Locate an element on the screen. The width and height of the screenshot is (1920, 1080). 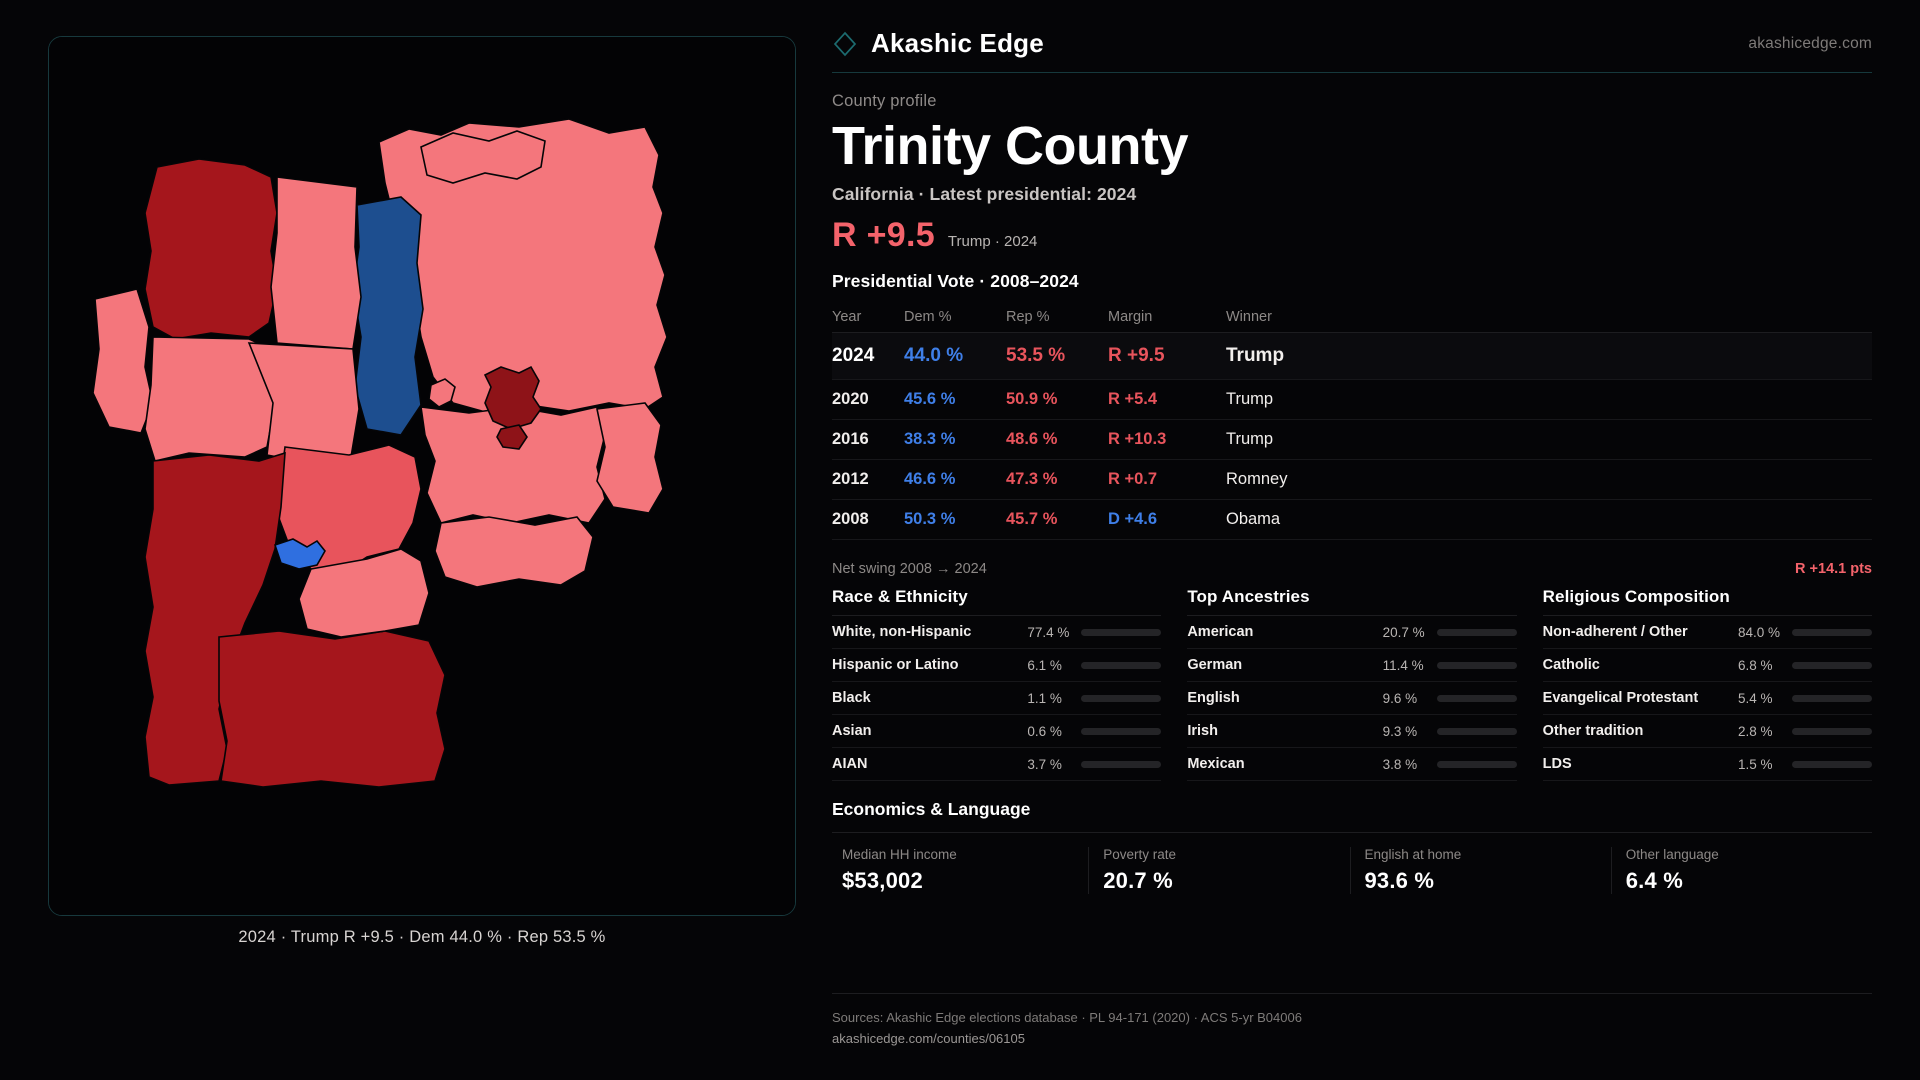
demographic-percent: 2.8 % is located at coordinates (1755, 731).